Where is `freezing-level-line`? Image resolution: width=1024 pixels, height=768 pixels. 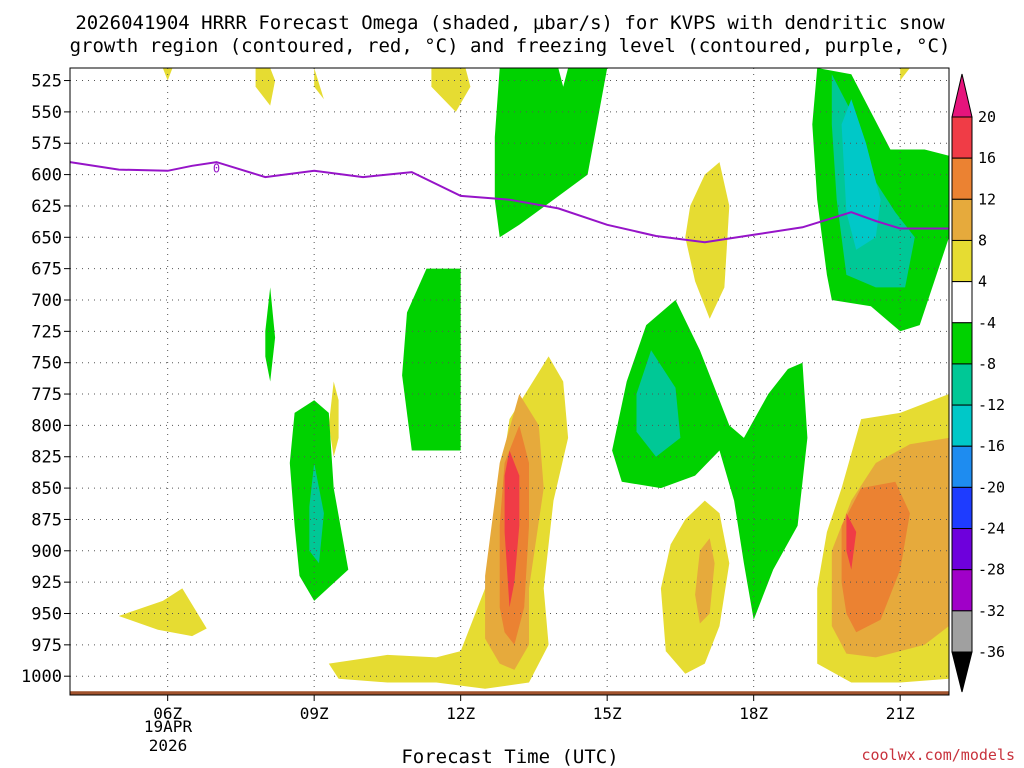
freezing-level-line is located at coordinates (509, 202).